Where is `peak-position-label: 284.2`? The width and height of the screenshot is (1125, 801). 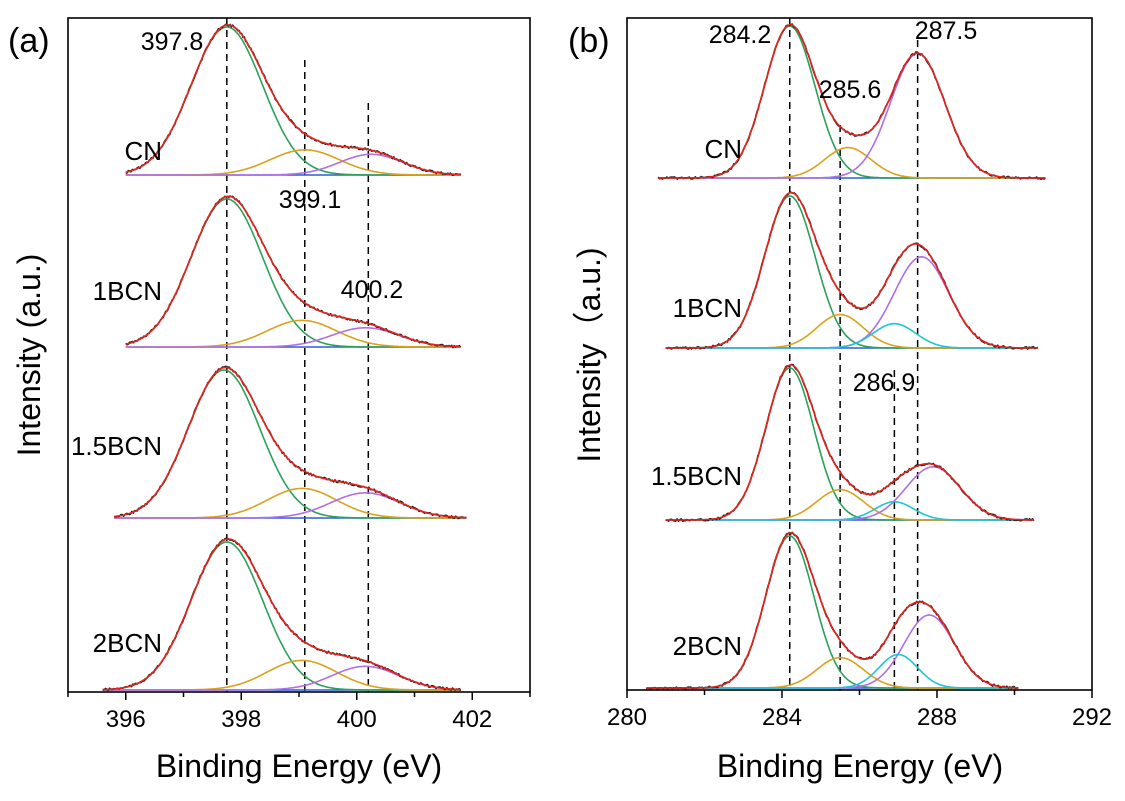 peak-position-label: 284.2 is located at coordinates (740, 35).